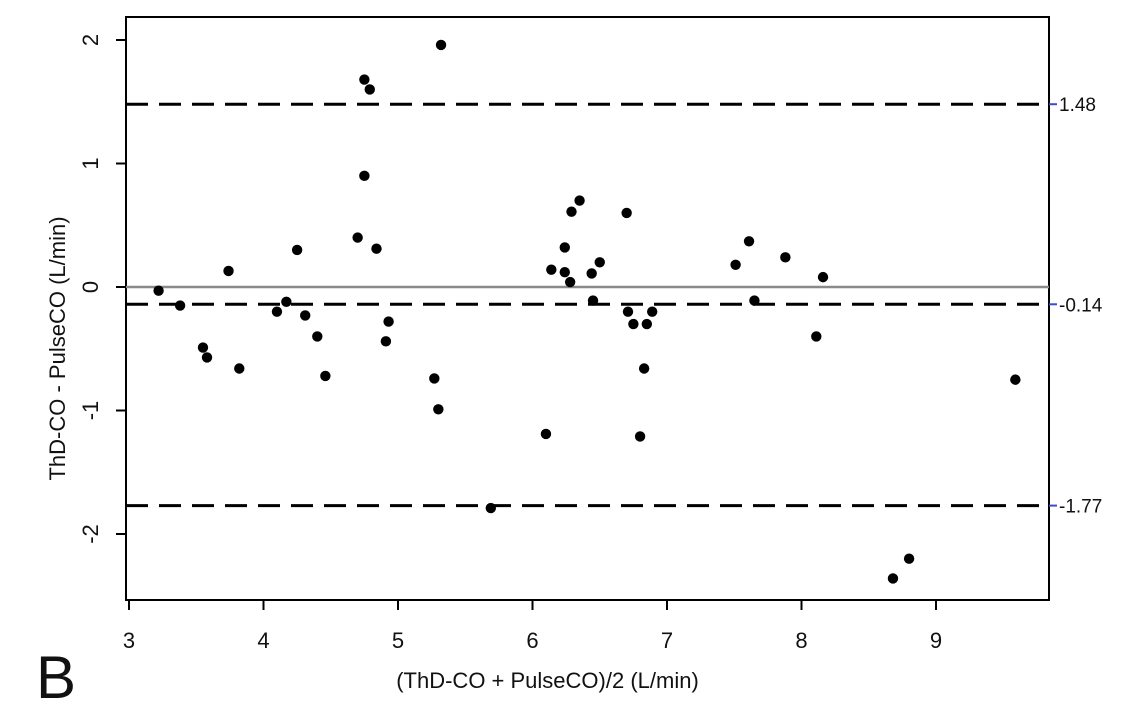 The width and height of the screenshot is (1121, 712). Describe the element at coordinates (90, 163) in the screenshot. I see `y-tick-label: 1` at that location.